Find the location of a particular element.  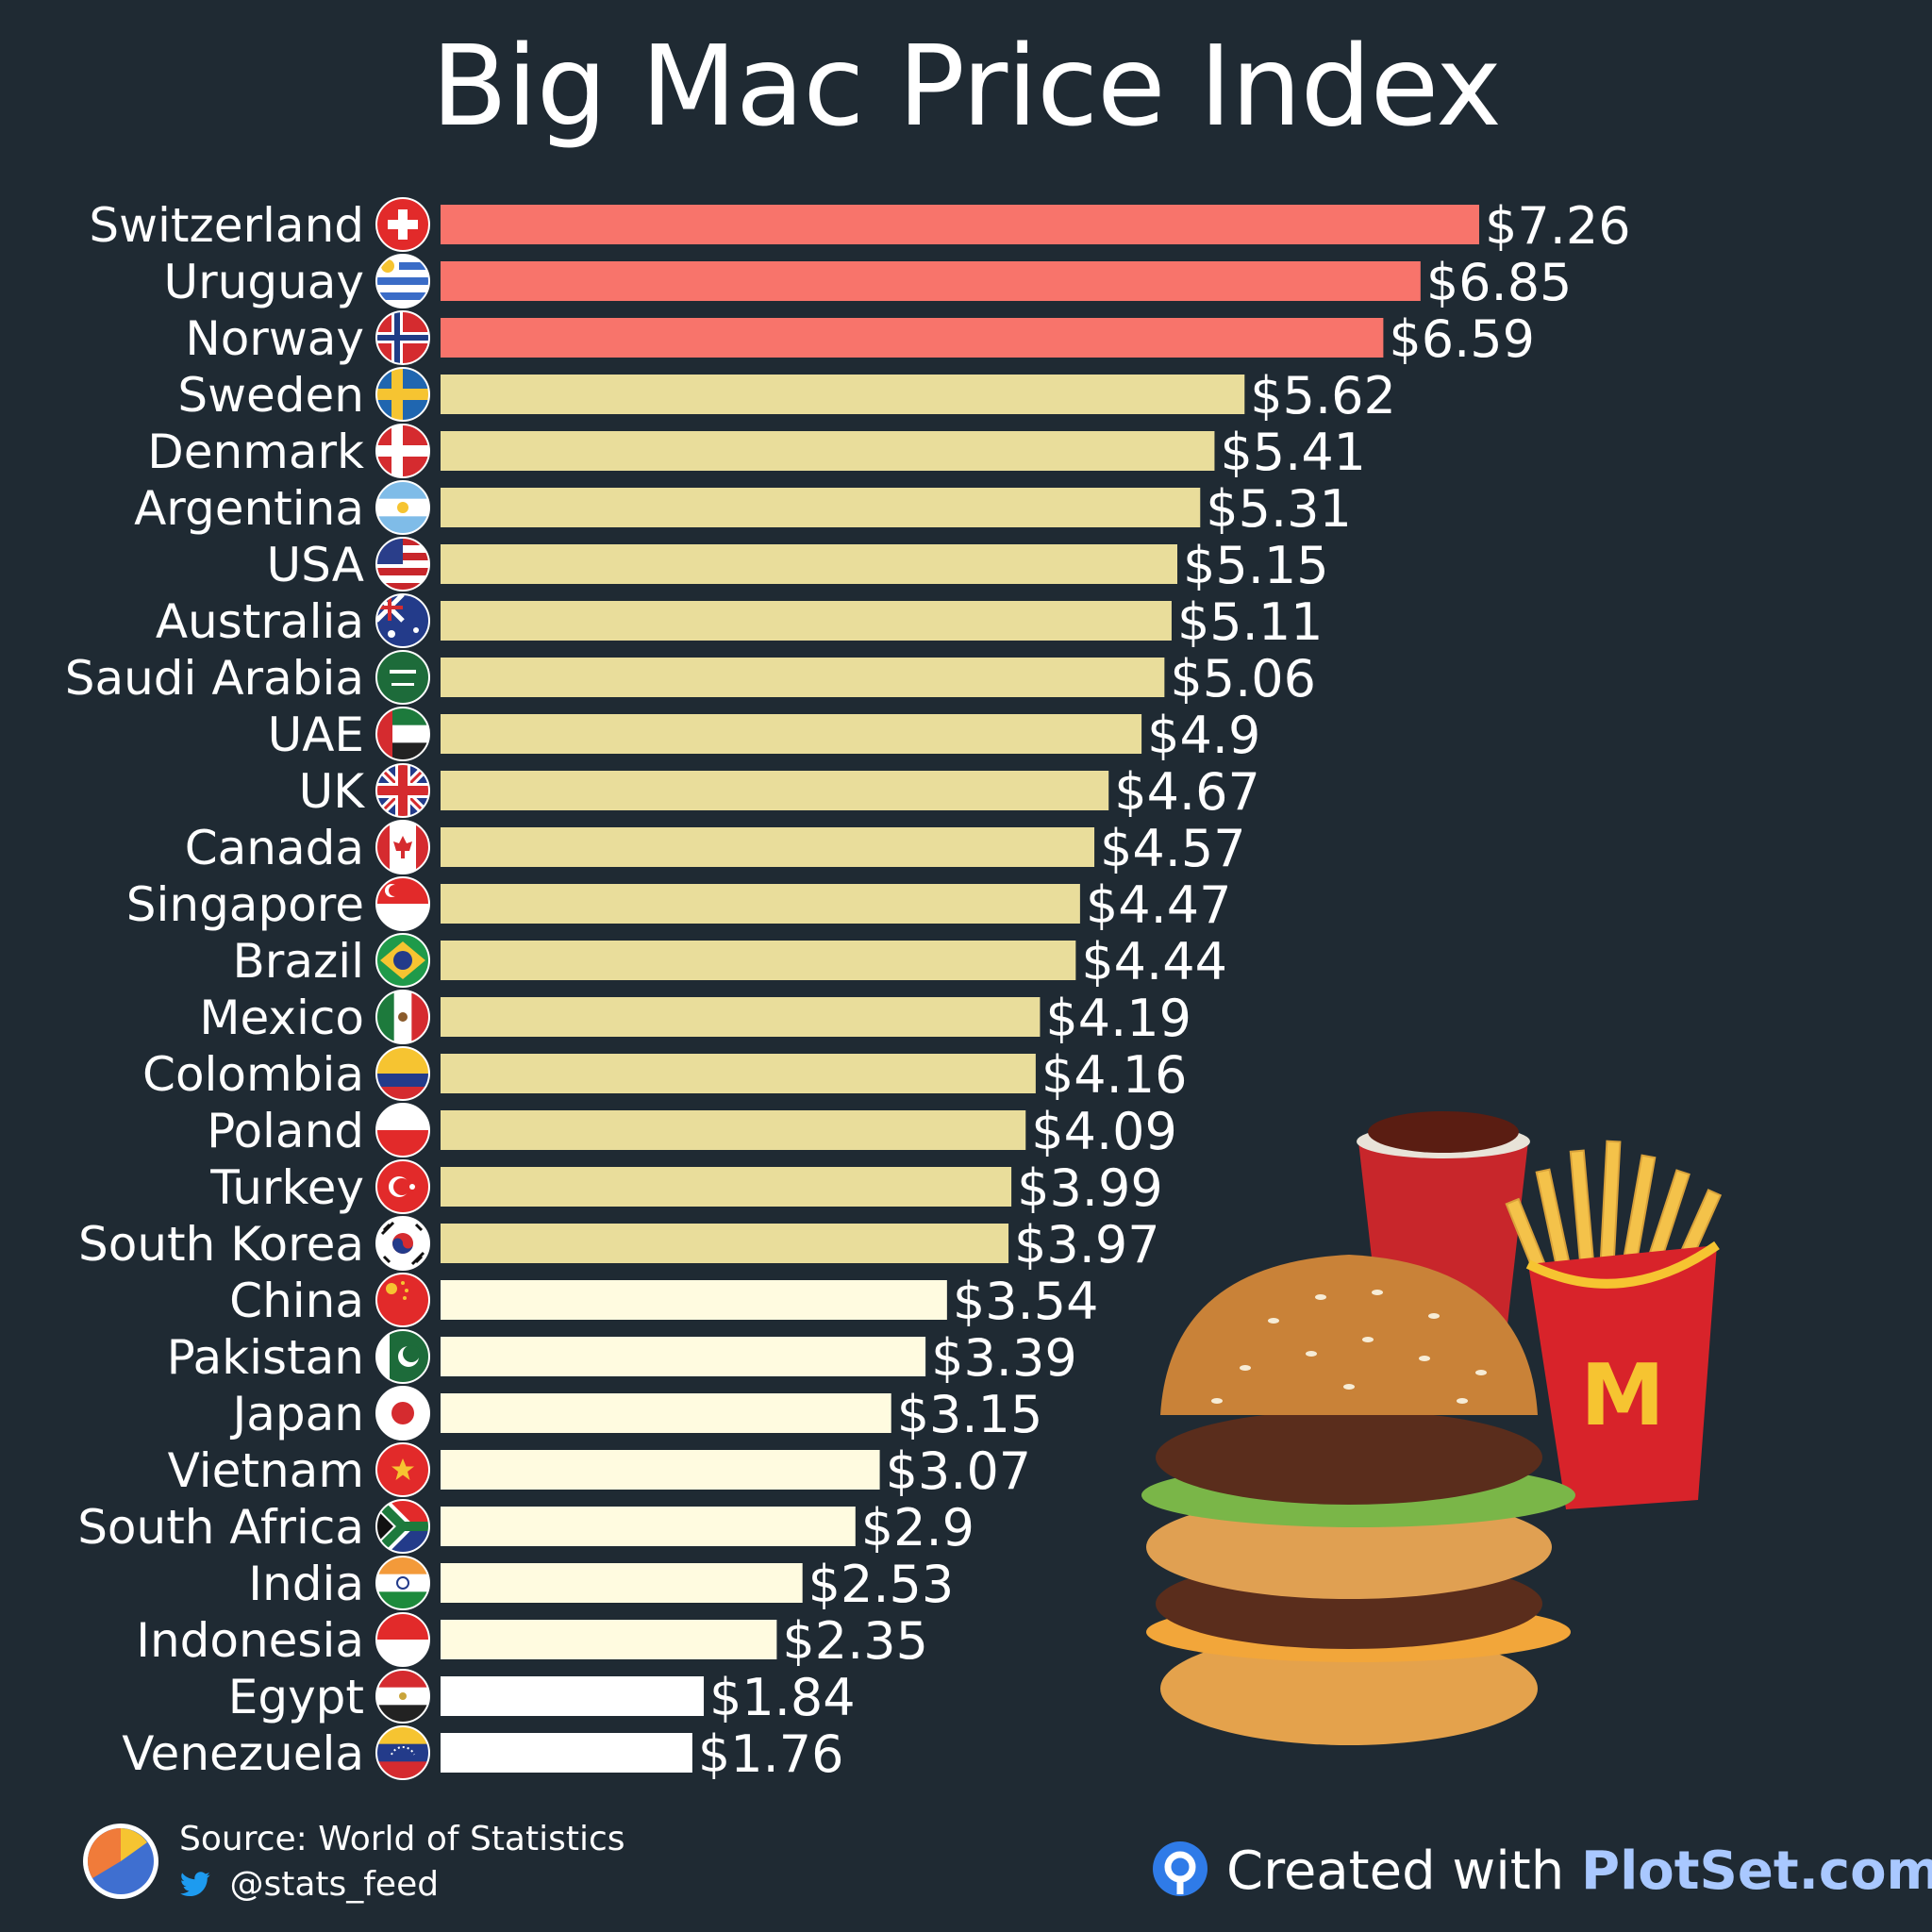

country-label: Switzerland is located at coordinates (227, 225).